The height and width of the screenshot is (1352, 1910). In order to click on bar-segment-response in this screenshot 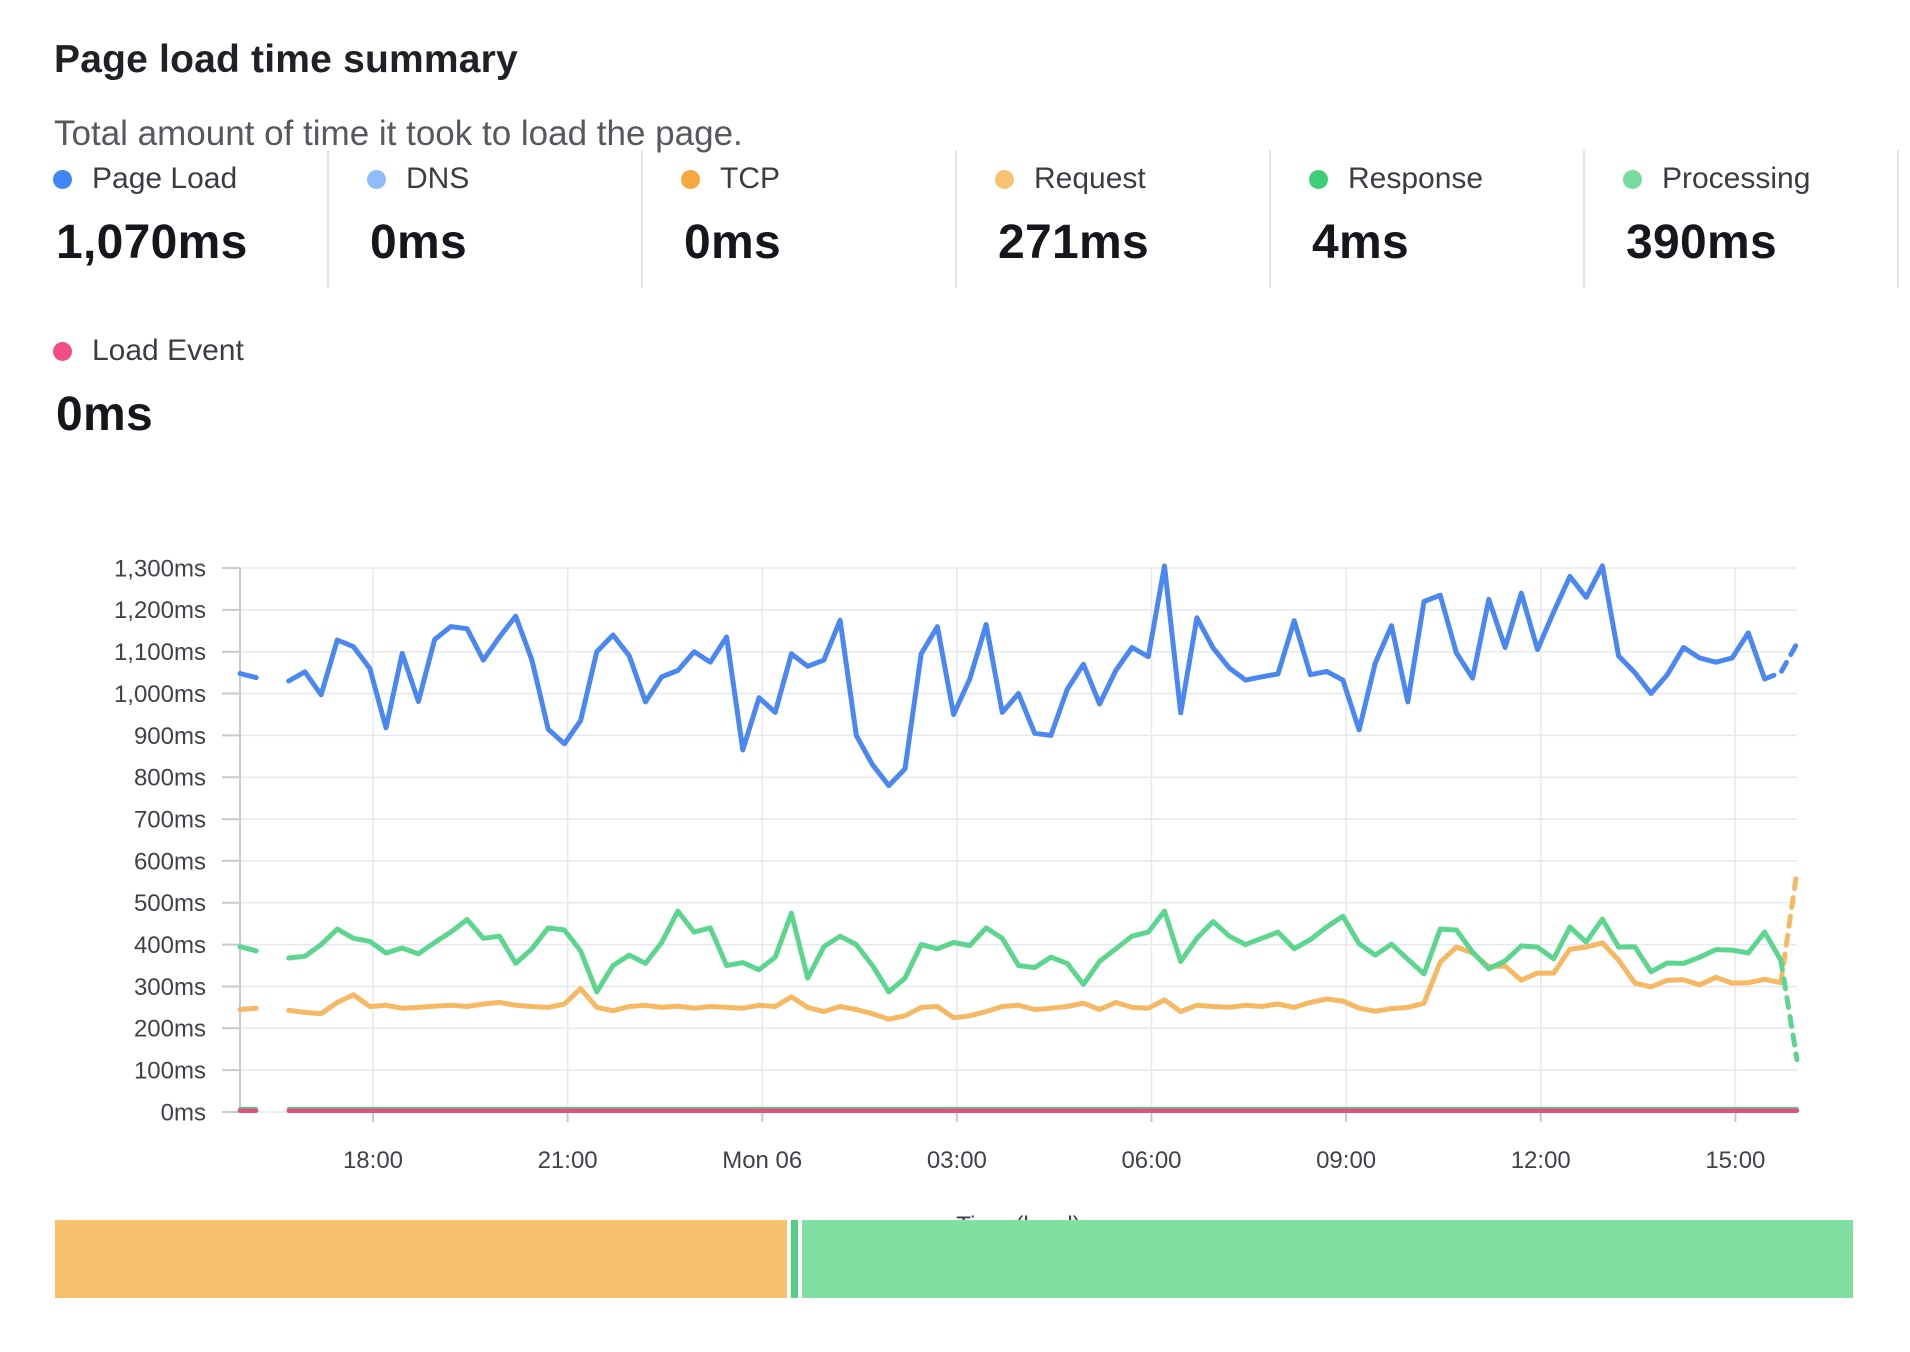, I will do `click(794, 1259)`.